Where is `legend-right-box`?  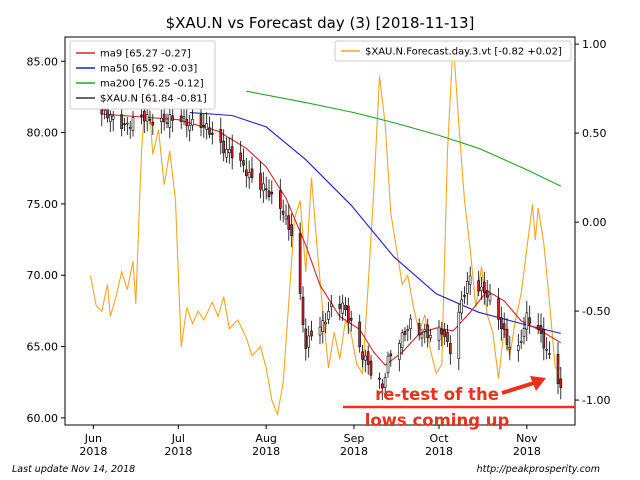
legend-right-box is located at coordinates (453, 51).